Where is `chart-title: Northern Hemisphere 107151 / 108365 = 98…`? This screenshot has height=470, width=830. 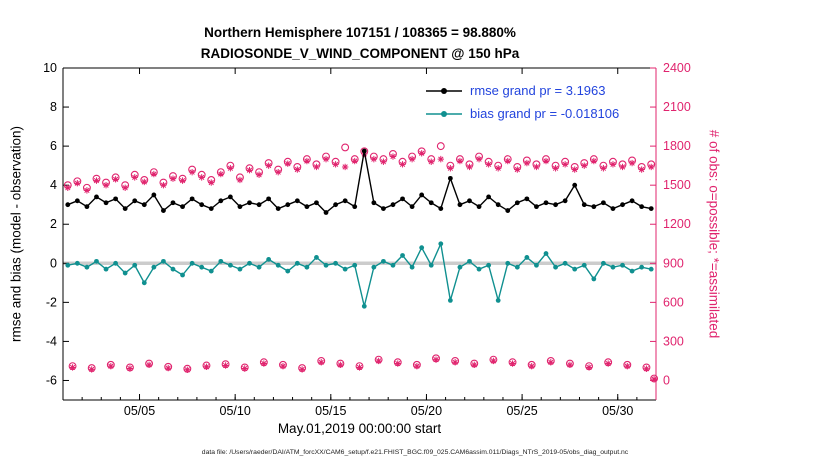
chart-title: Northern Hemisphere 107151 / 108365 = 98… is located at coordinates (360, 43).